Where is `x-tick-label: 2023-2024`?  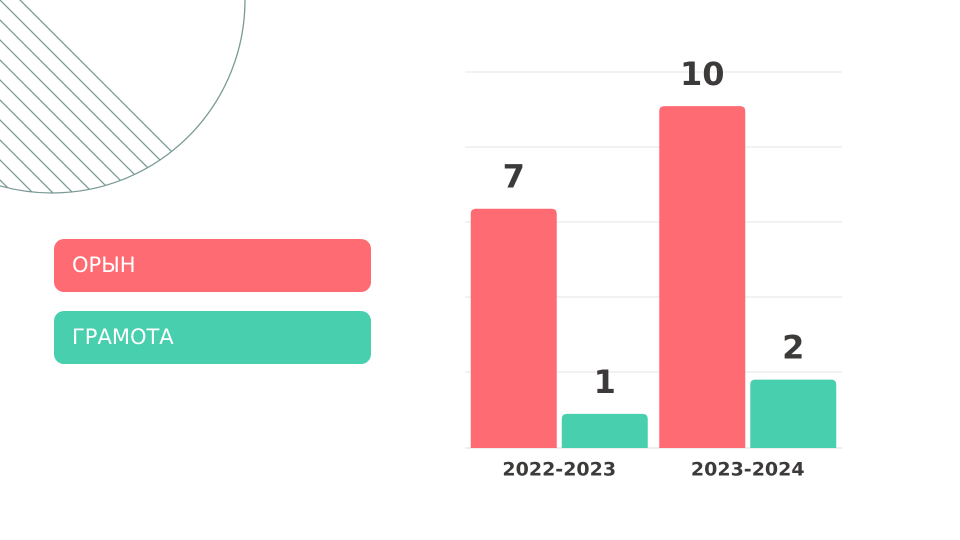 x-tick-label: 2023-2024 is located at coordinates (748, 470).